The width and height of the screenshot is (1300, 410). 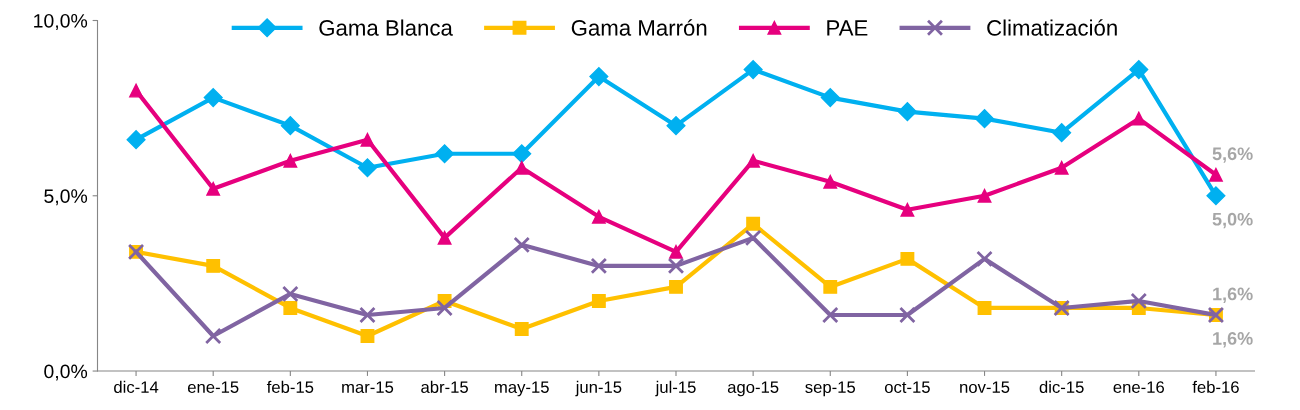 What do you see at coordinates (985, 387) in the screenshot?
I see `x-tick-label: nov-15` at bounding box center [985, 387].